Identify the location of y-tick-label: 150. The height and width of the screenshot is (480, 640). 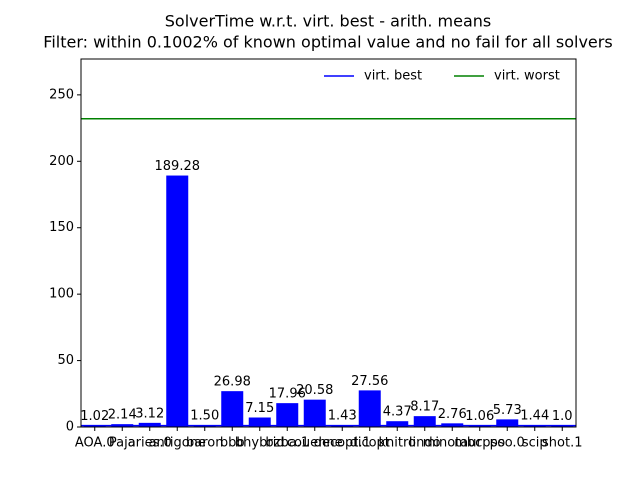
(61, 227).